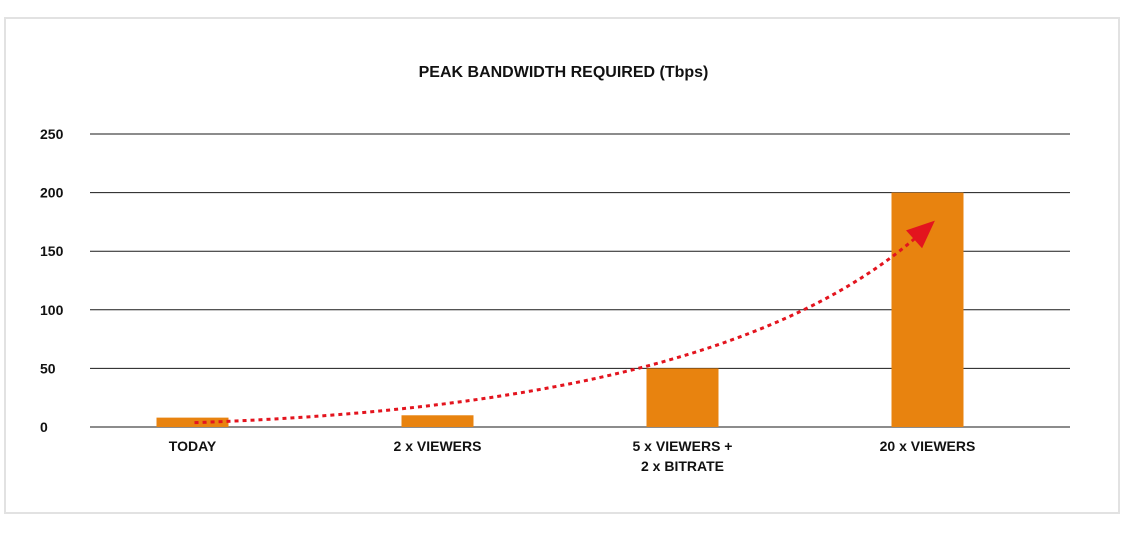  Describe the element at coordinates (438, 446) in the screenshot. I see `x-tick-label: 2 x VIEWERS` at that location.